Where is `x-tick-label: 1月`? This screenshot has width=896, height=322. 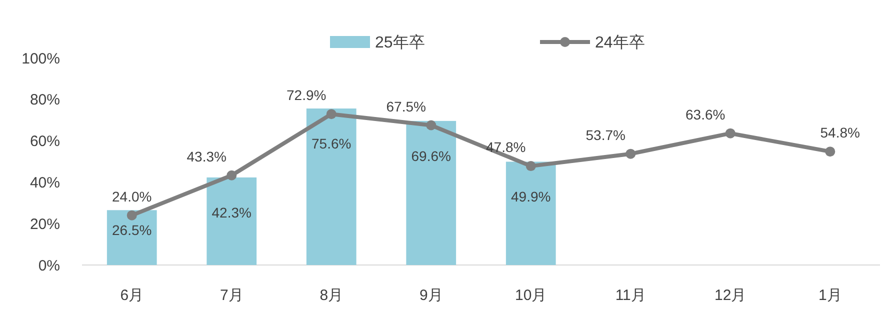
x-tick-label: 1月 is located at coordinates (830, 295).